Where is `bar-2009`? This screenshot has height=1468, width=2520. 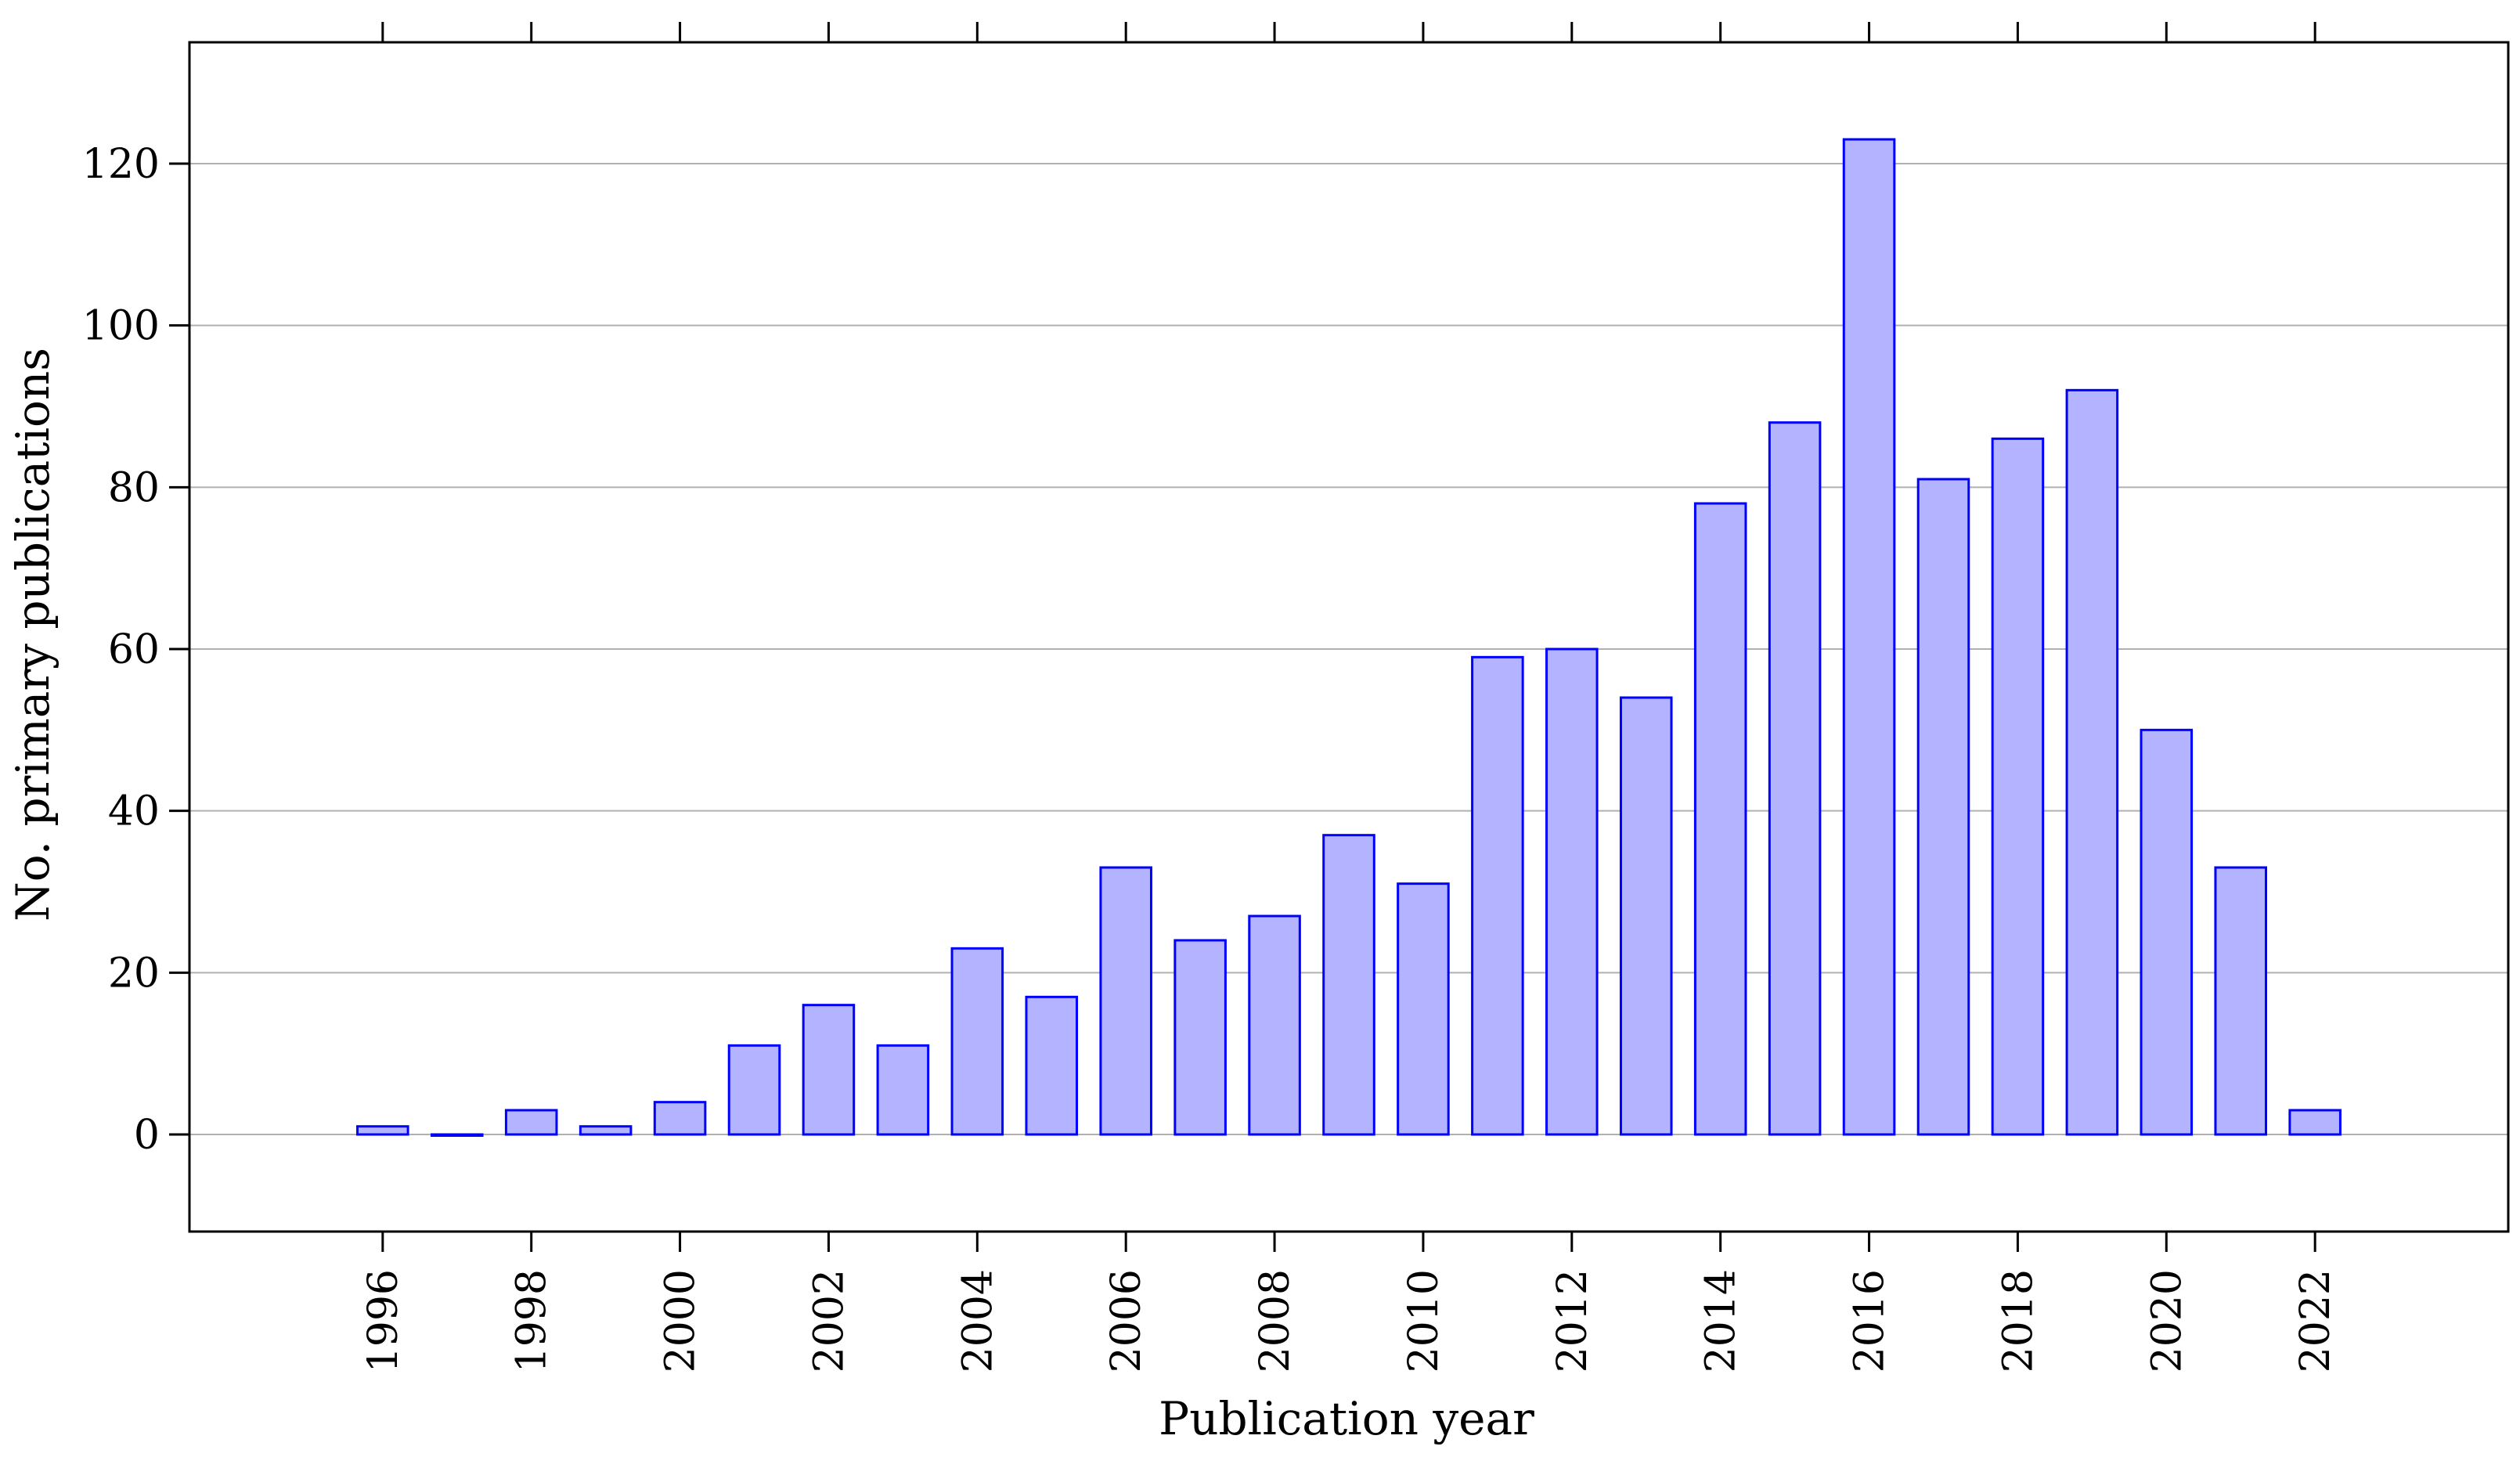
bar-2009 is located at coordinates (1348, 985).